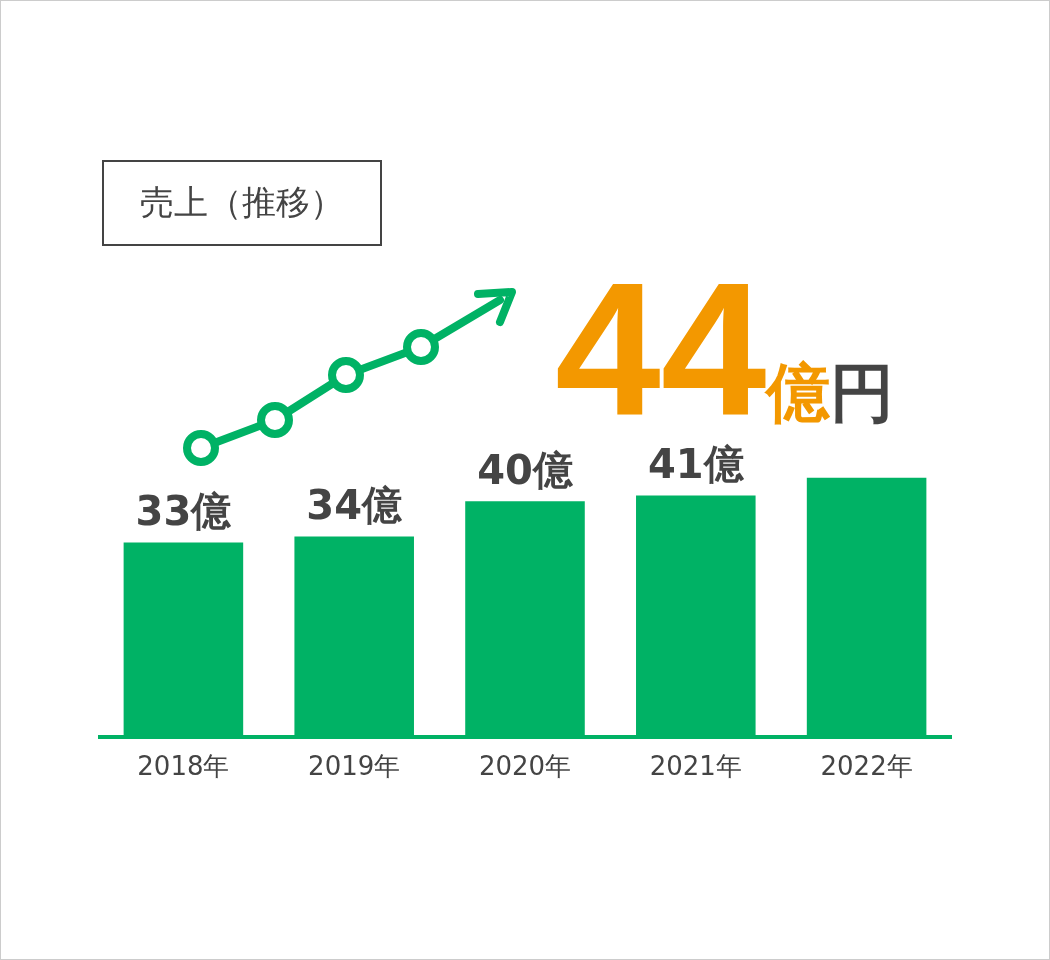 This screenshot has width=1050, height=960. Describe the element at coordinates (525, 766) in the screenshot. I see `x-tick-label: 2020年` at that location.